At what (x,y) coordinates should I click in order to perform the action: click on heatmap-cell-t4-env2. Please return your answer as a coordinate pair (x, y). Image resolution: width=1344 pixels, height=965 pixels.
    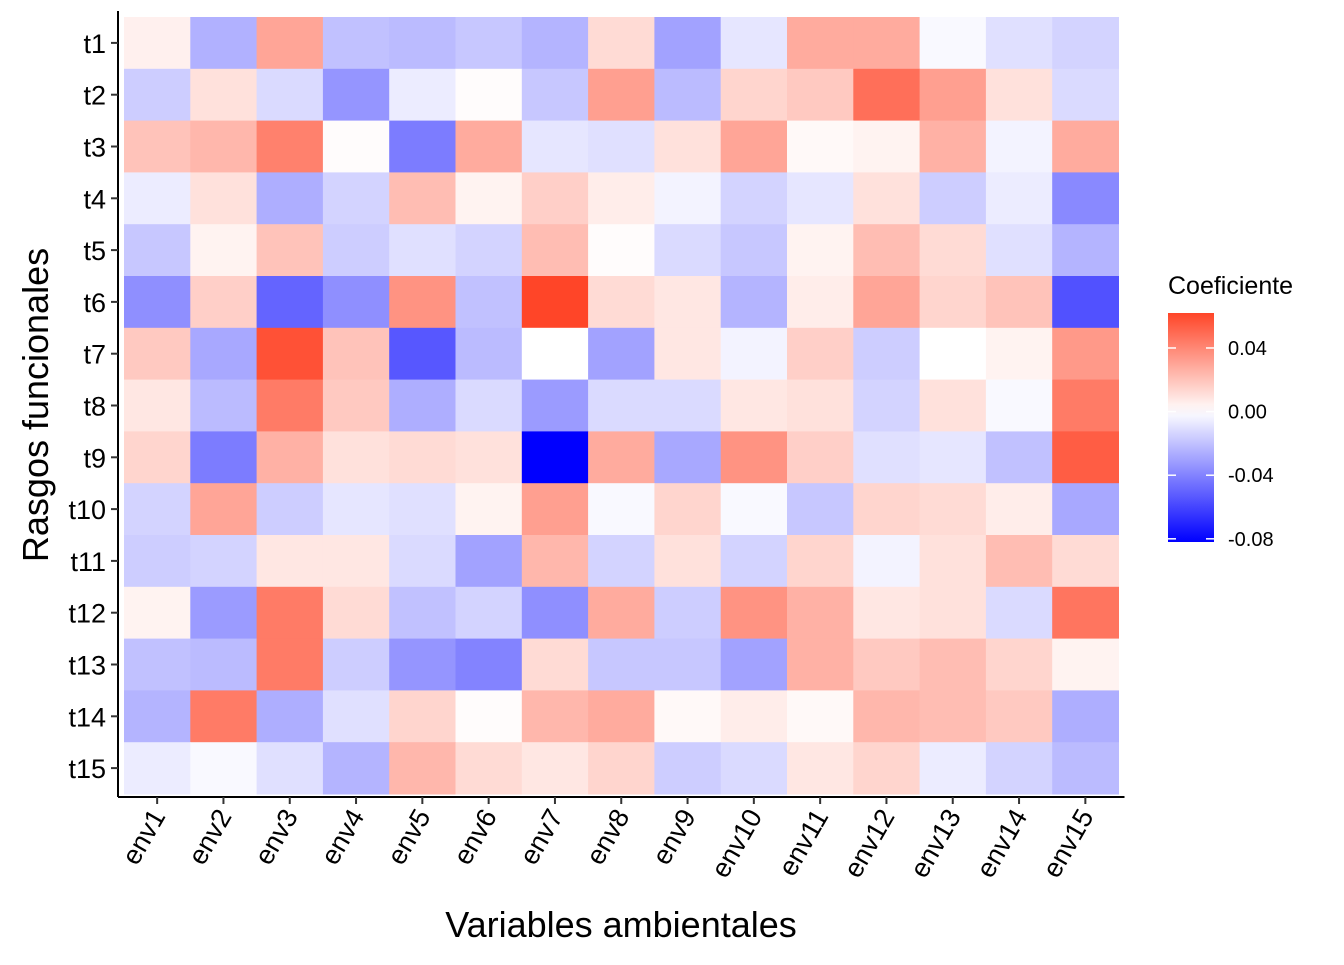
    Looking at the image, I should click on (224, 198).